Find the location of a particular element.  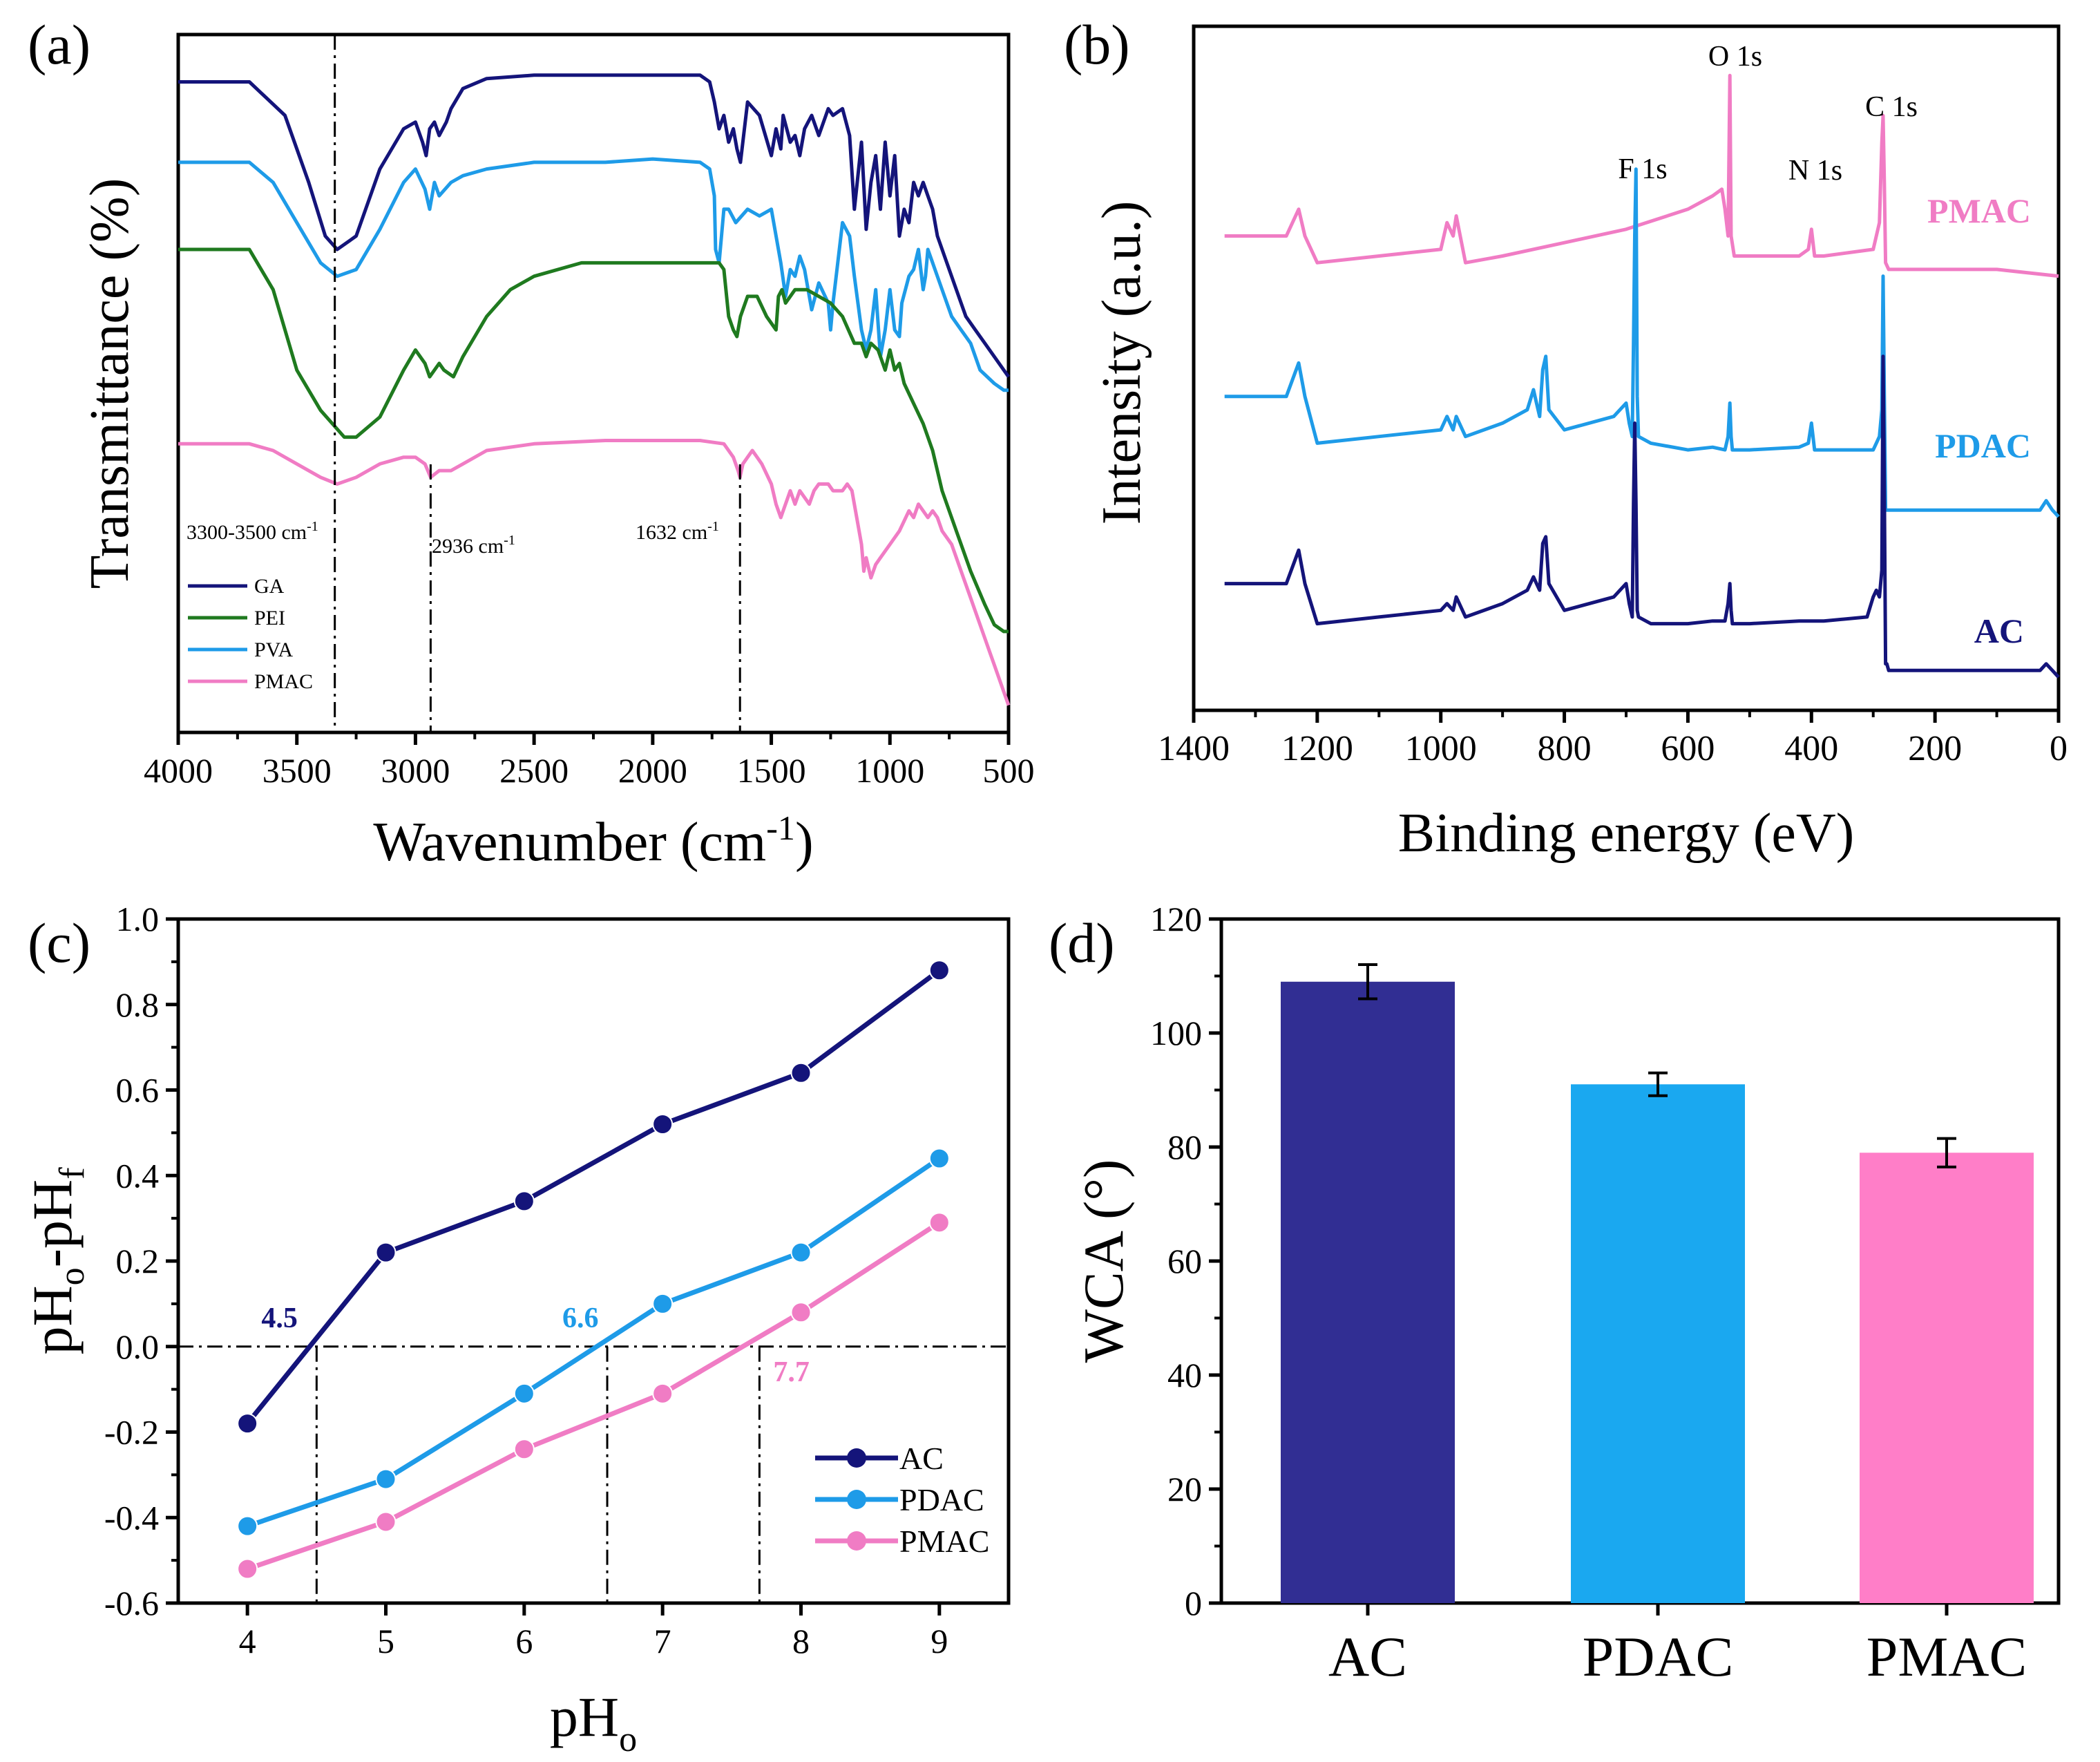

xps-y-axis-label: Intensity (a.u.) is located at coordinates (1121, 363).